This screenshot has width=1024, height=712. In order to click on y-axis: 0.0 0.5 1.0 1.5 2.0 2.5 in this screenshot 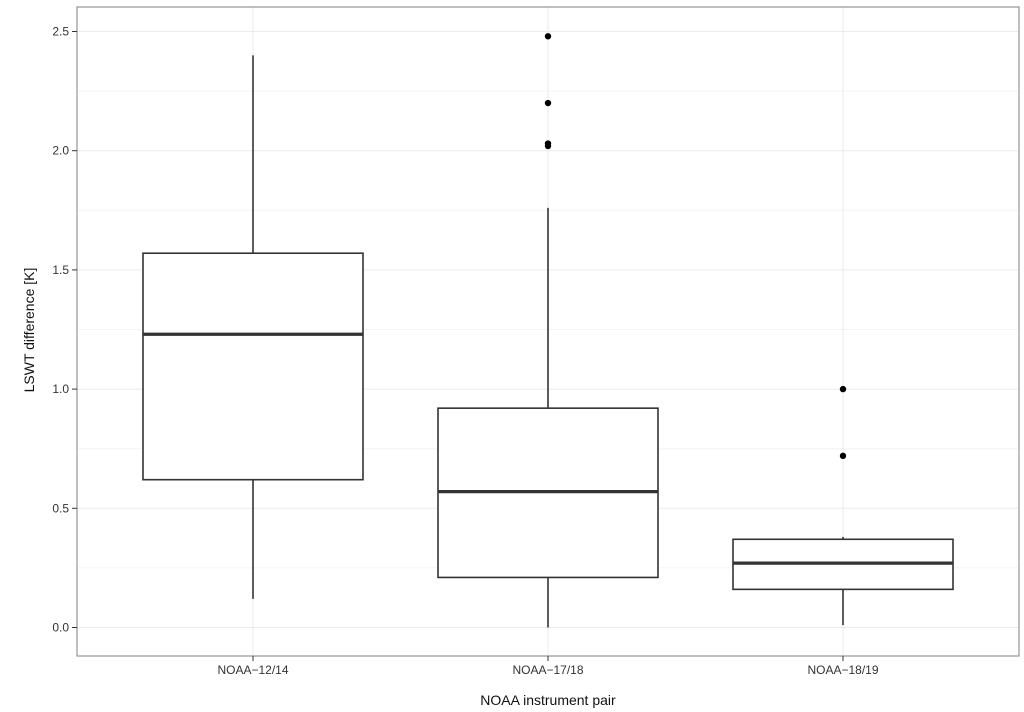, I will do `click(64, 330)`.